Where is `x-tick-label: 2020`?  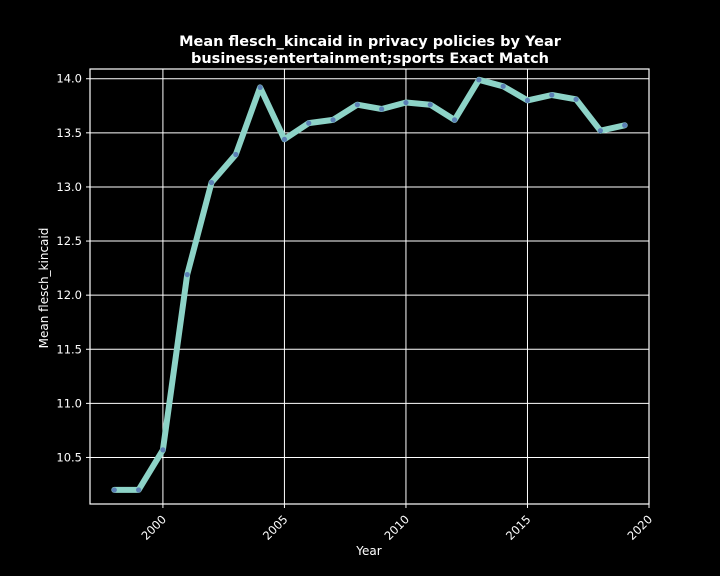
x-tick-label: 2020 is located at coordinates (640, 527).